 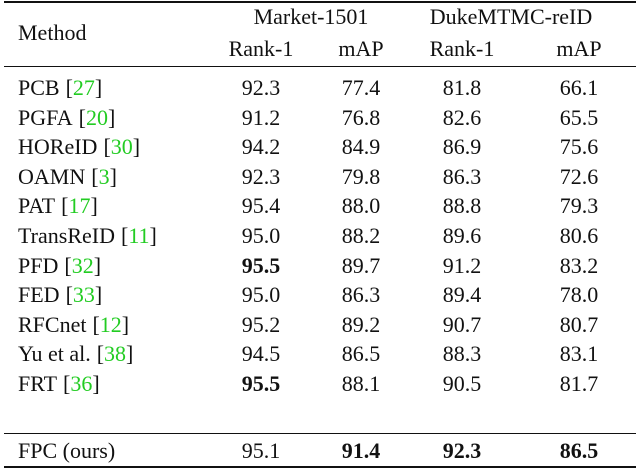 What do you see at coordinates (122, 147) in the screenshot?
I see `citation: [30]` at bounding box center [122, 147].